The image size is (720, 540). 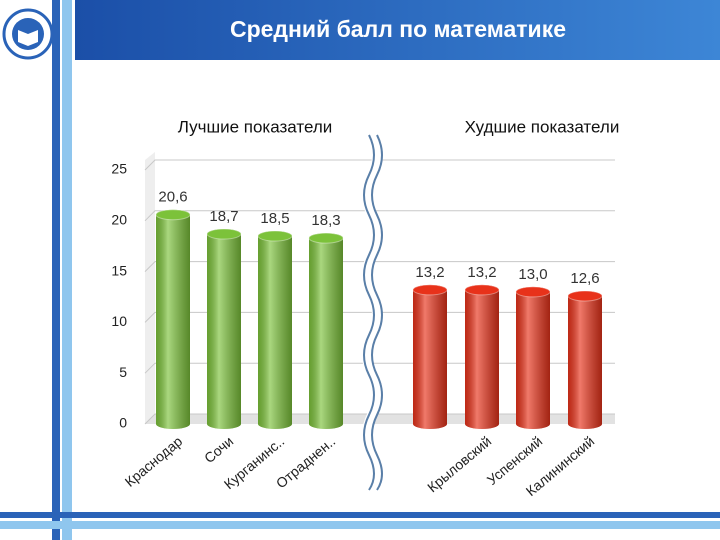 What do you see at coordinates (255, 126) in the screenshot?
I see `group-label: Лучшие показатели` at bounding box center [255, 126].